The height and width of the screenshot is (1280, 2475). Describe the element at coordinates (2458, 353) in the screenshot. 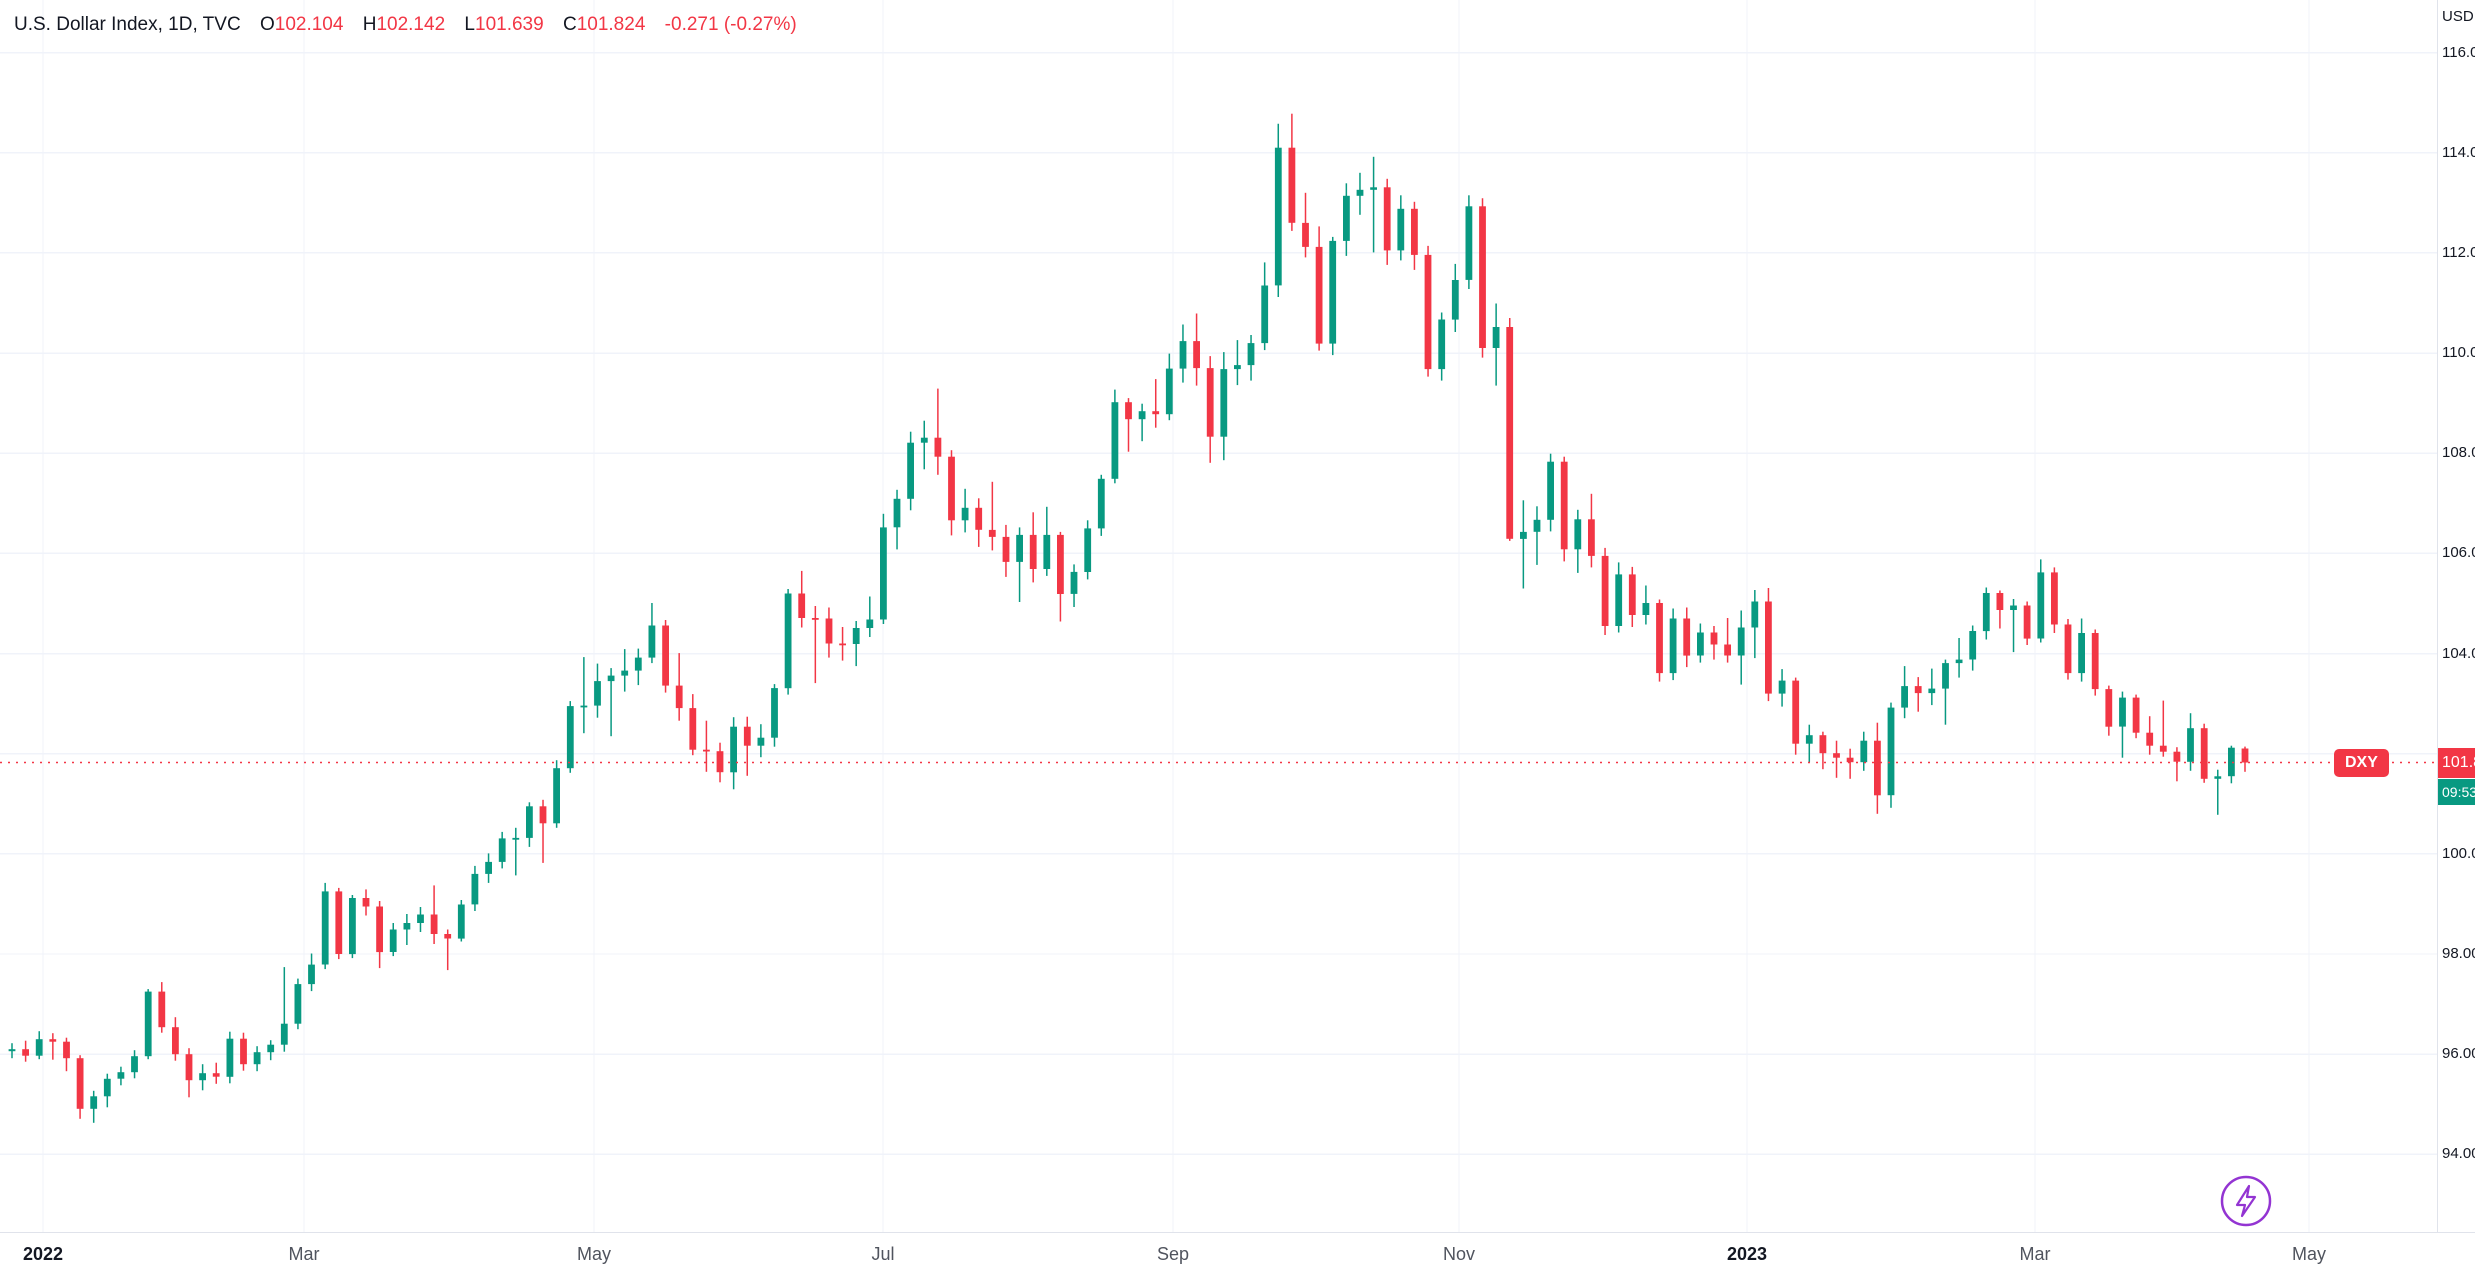

I see `price-tick-label: 110.00` at that location.